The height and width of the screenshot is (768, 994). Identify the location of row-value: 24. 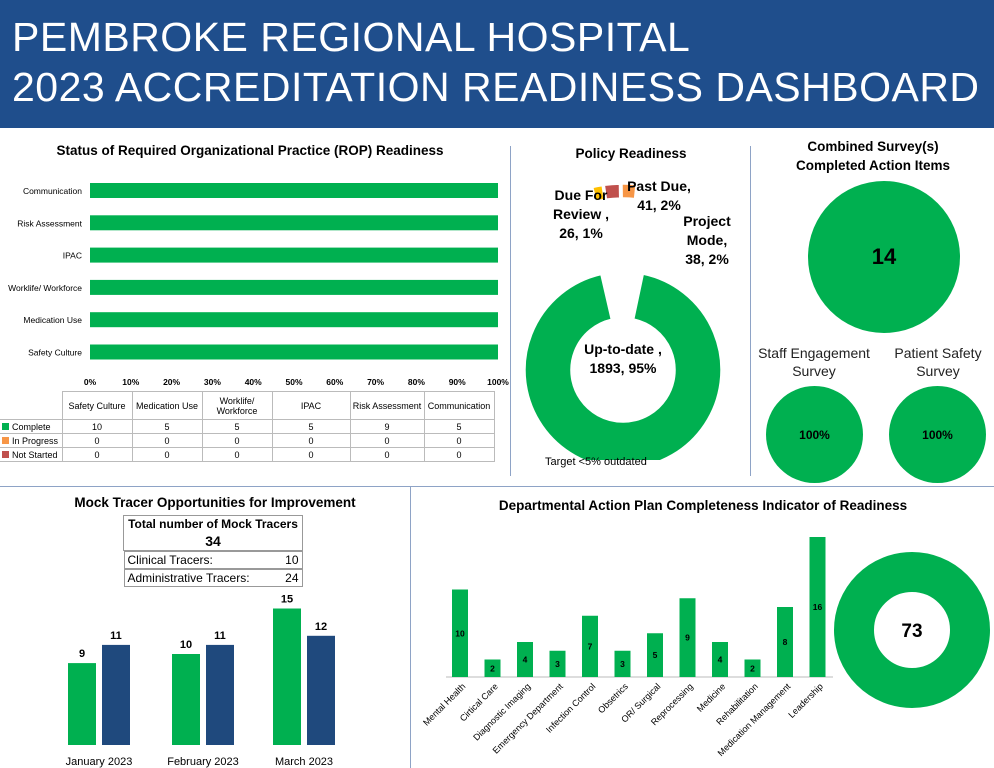
(292, 578).